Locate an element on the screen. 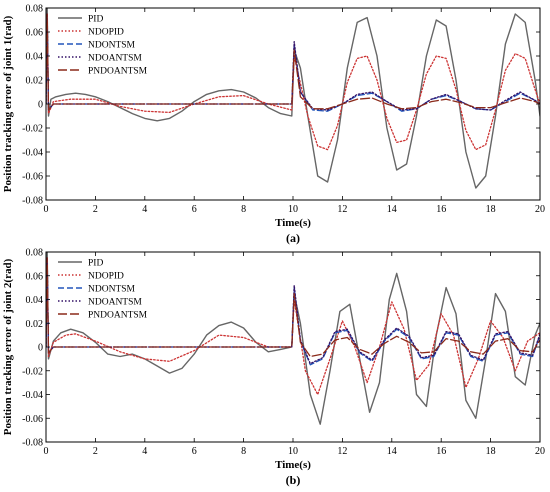  x-axis-label-a: Time(s) is located at coordinates (293, 223).